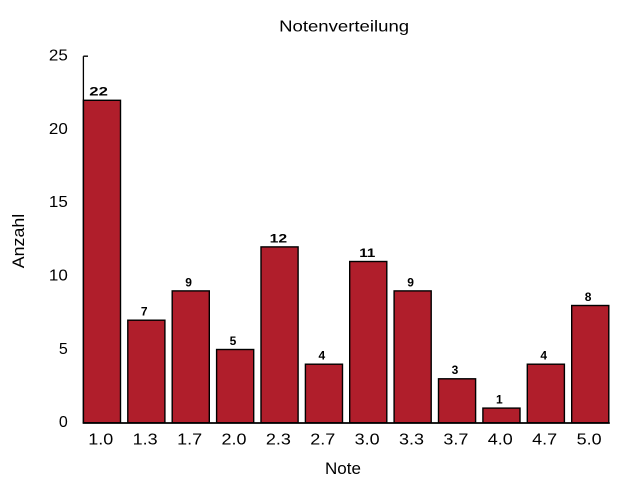 This screenshot has height=480, width=640. Describe the element at coordinates (58, 276) in the screenshot. I see `svg-text: 10` at that location.